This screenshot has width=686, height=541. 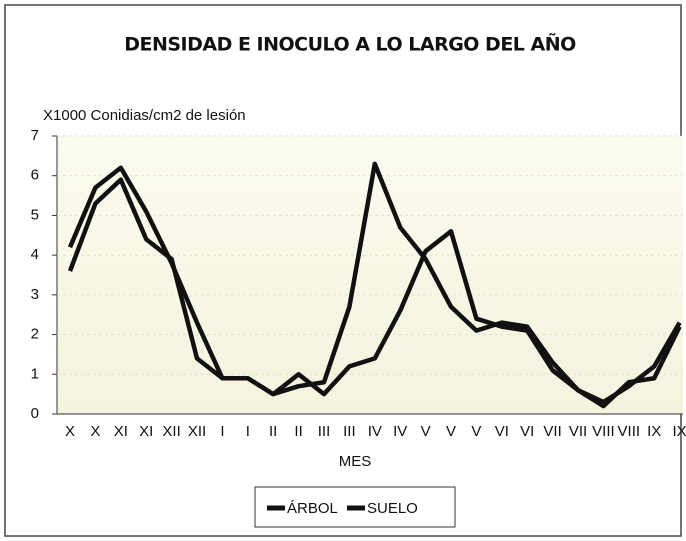 I want to click on y-tick-label: 3, so click(x=35, y=294).